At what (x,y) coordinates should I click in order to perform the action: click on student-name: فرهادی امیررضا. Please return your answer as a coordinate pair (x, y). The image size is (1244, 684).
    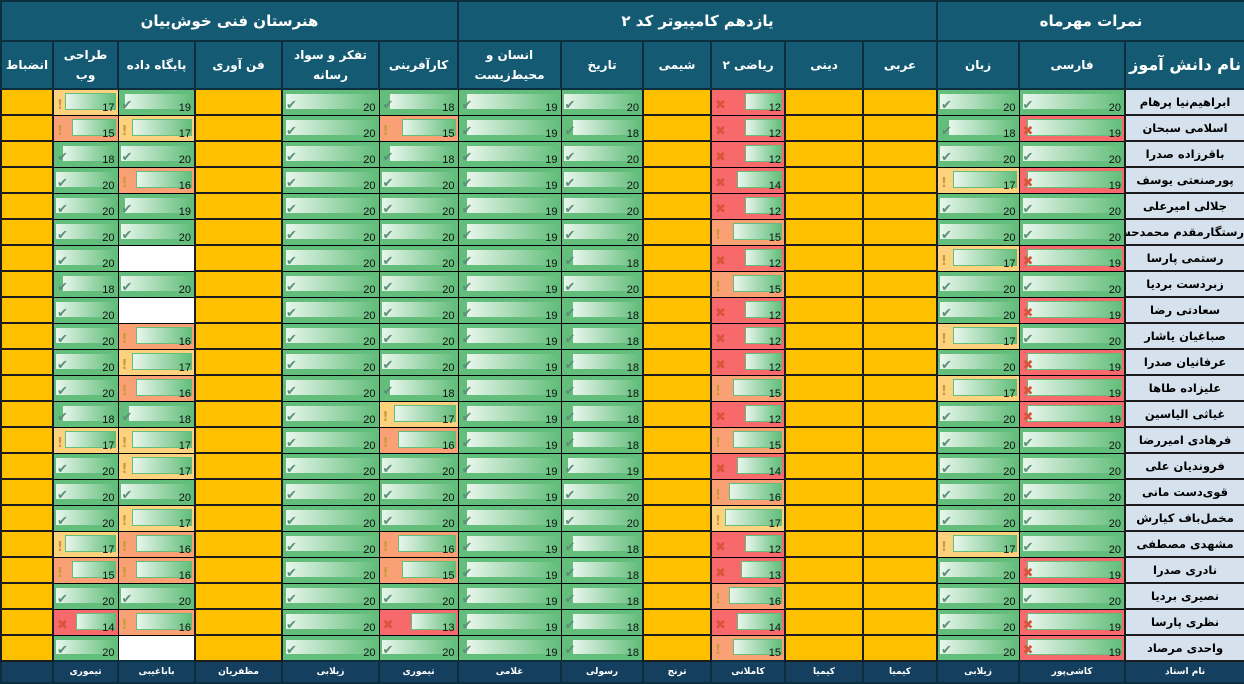
    Looking at the image, I should click on (1184, 440).